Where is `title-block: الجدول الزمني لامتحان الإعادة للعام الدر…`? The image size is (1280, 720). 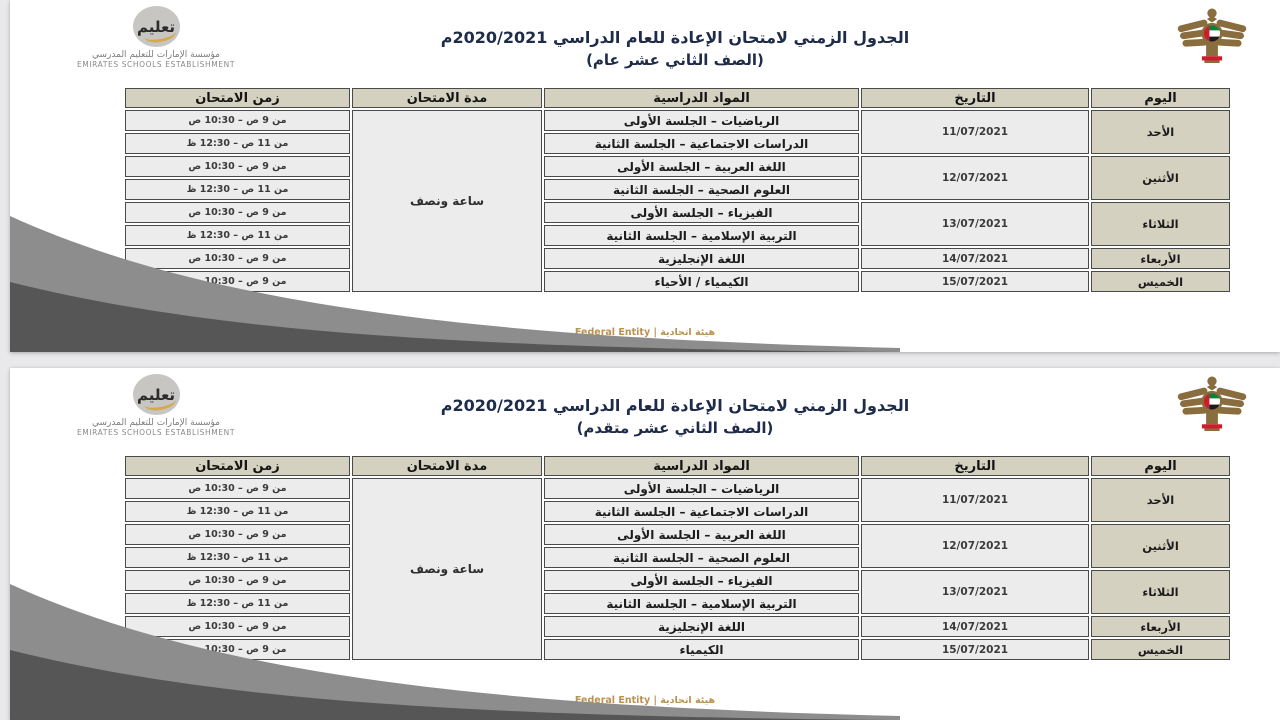 title-block: الجدول الزمني لامتحان الإعادة للعام الدر… is located at coordinates (675, 416).